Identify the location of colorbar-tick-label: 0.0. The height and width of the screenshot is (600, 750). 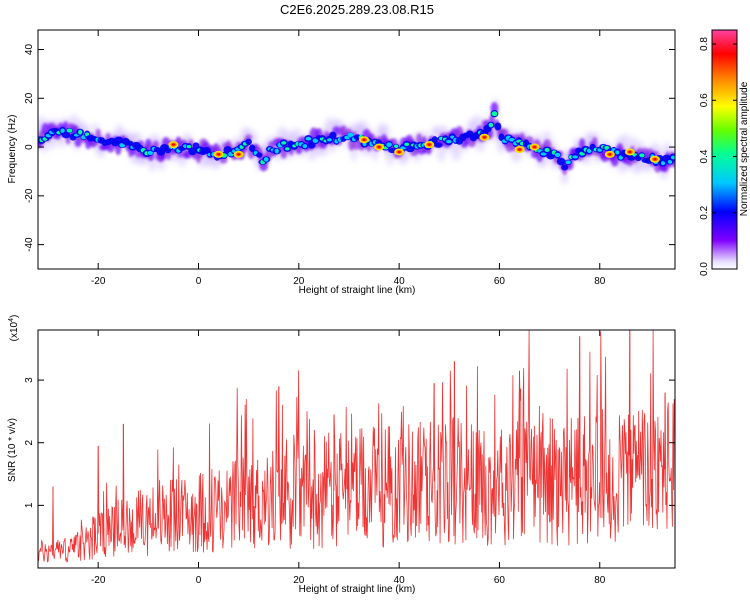
(704, 269).